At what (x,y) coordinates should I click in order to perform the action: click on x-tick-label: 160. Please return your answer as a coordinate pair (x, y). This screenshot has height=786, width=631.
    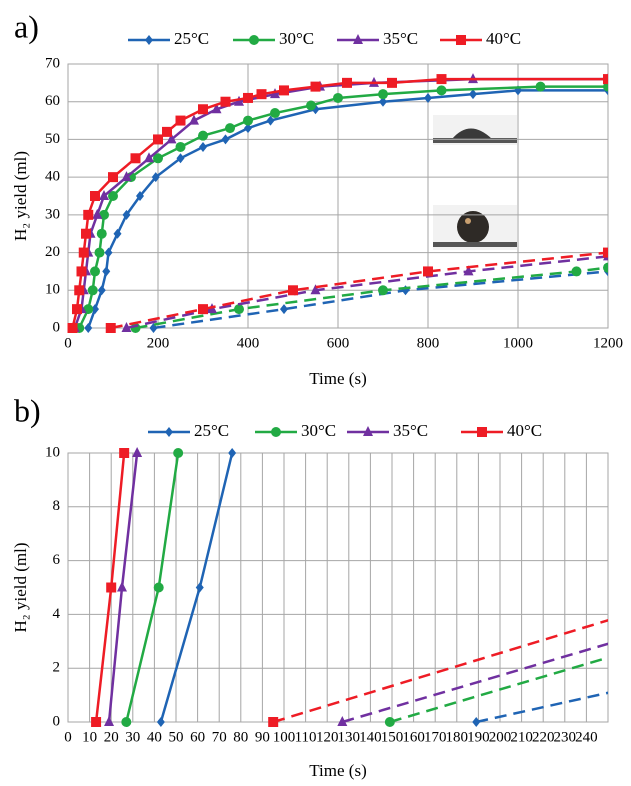
    Looking at the image, I should click on (413, 737).